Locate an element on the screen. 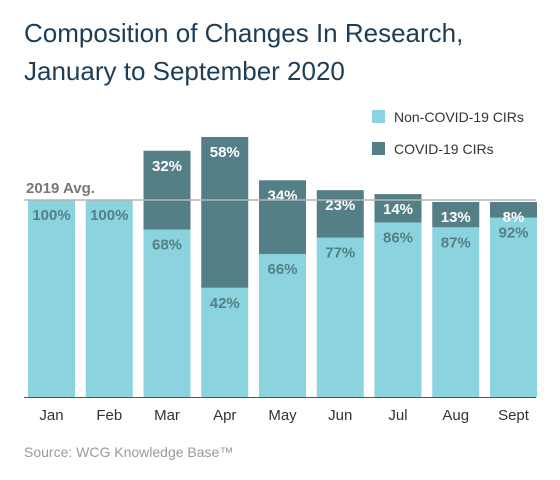  legend-label-non-covid: Non-COVID-19 CIRs is located at coordinates (459, 117).